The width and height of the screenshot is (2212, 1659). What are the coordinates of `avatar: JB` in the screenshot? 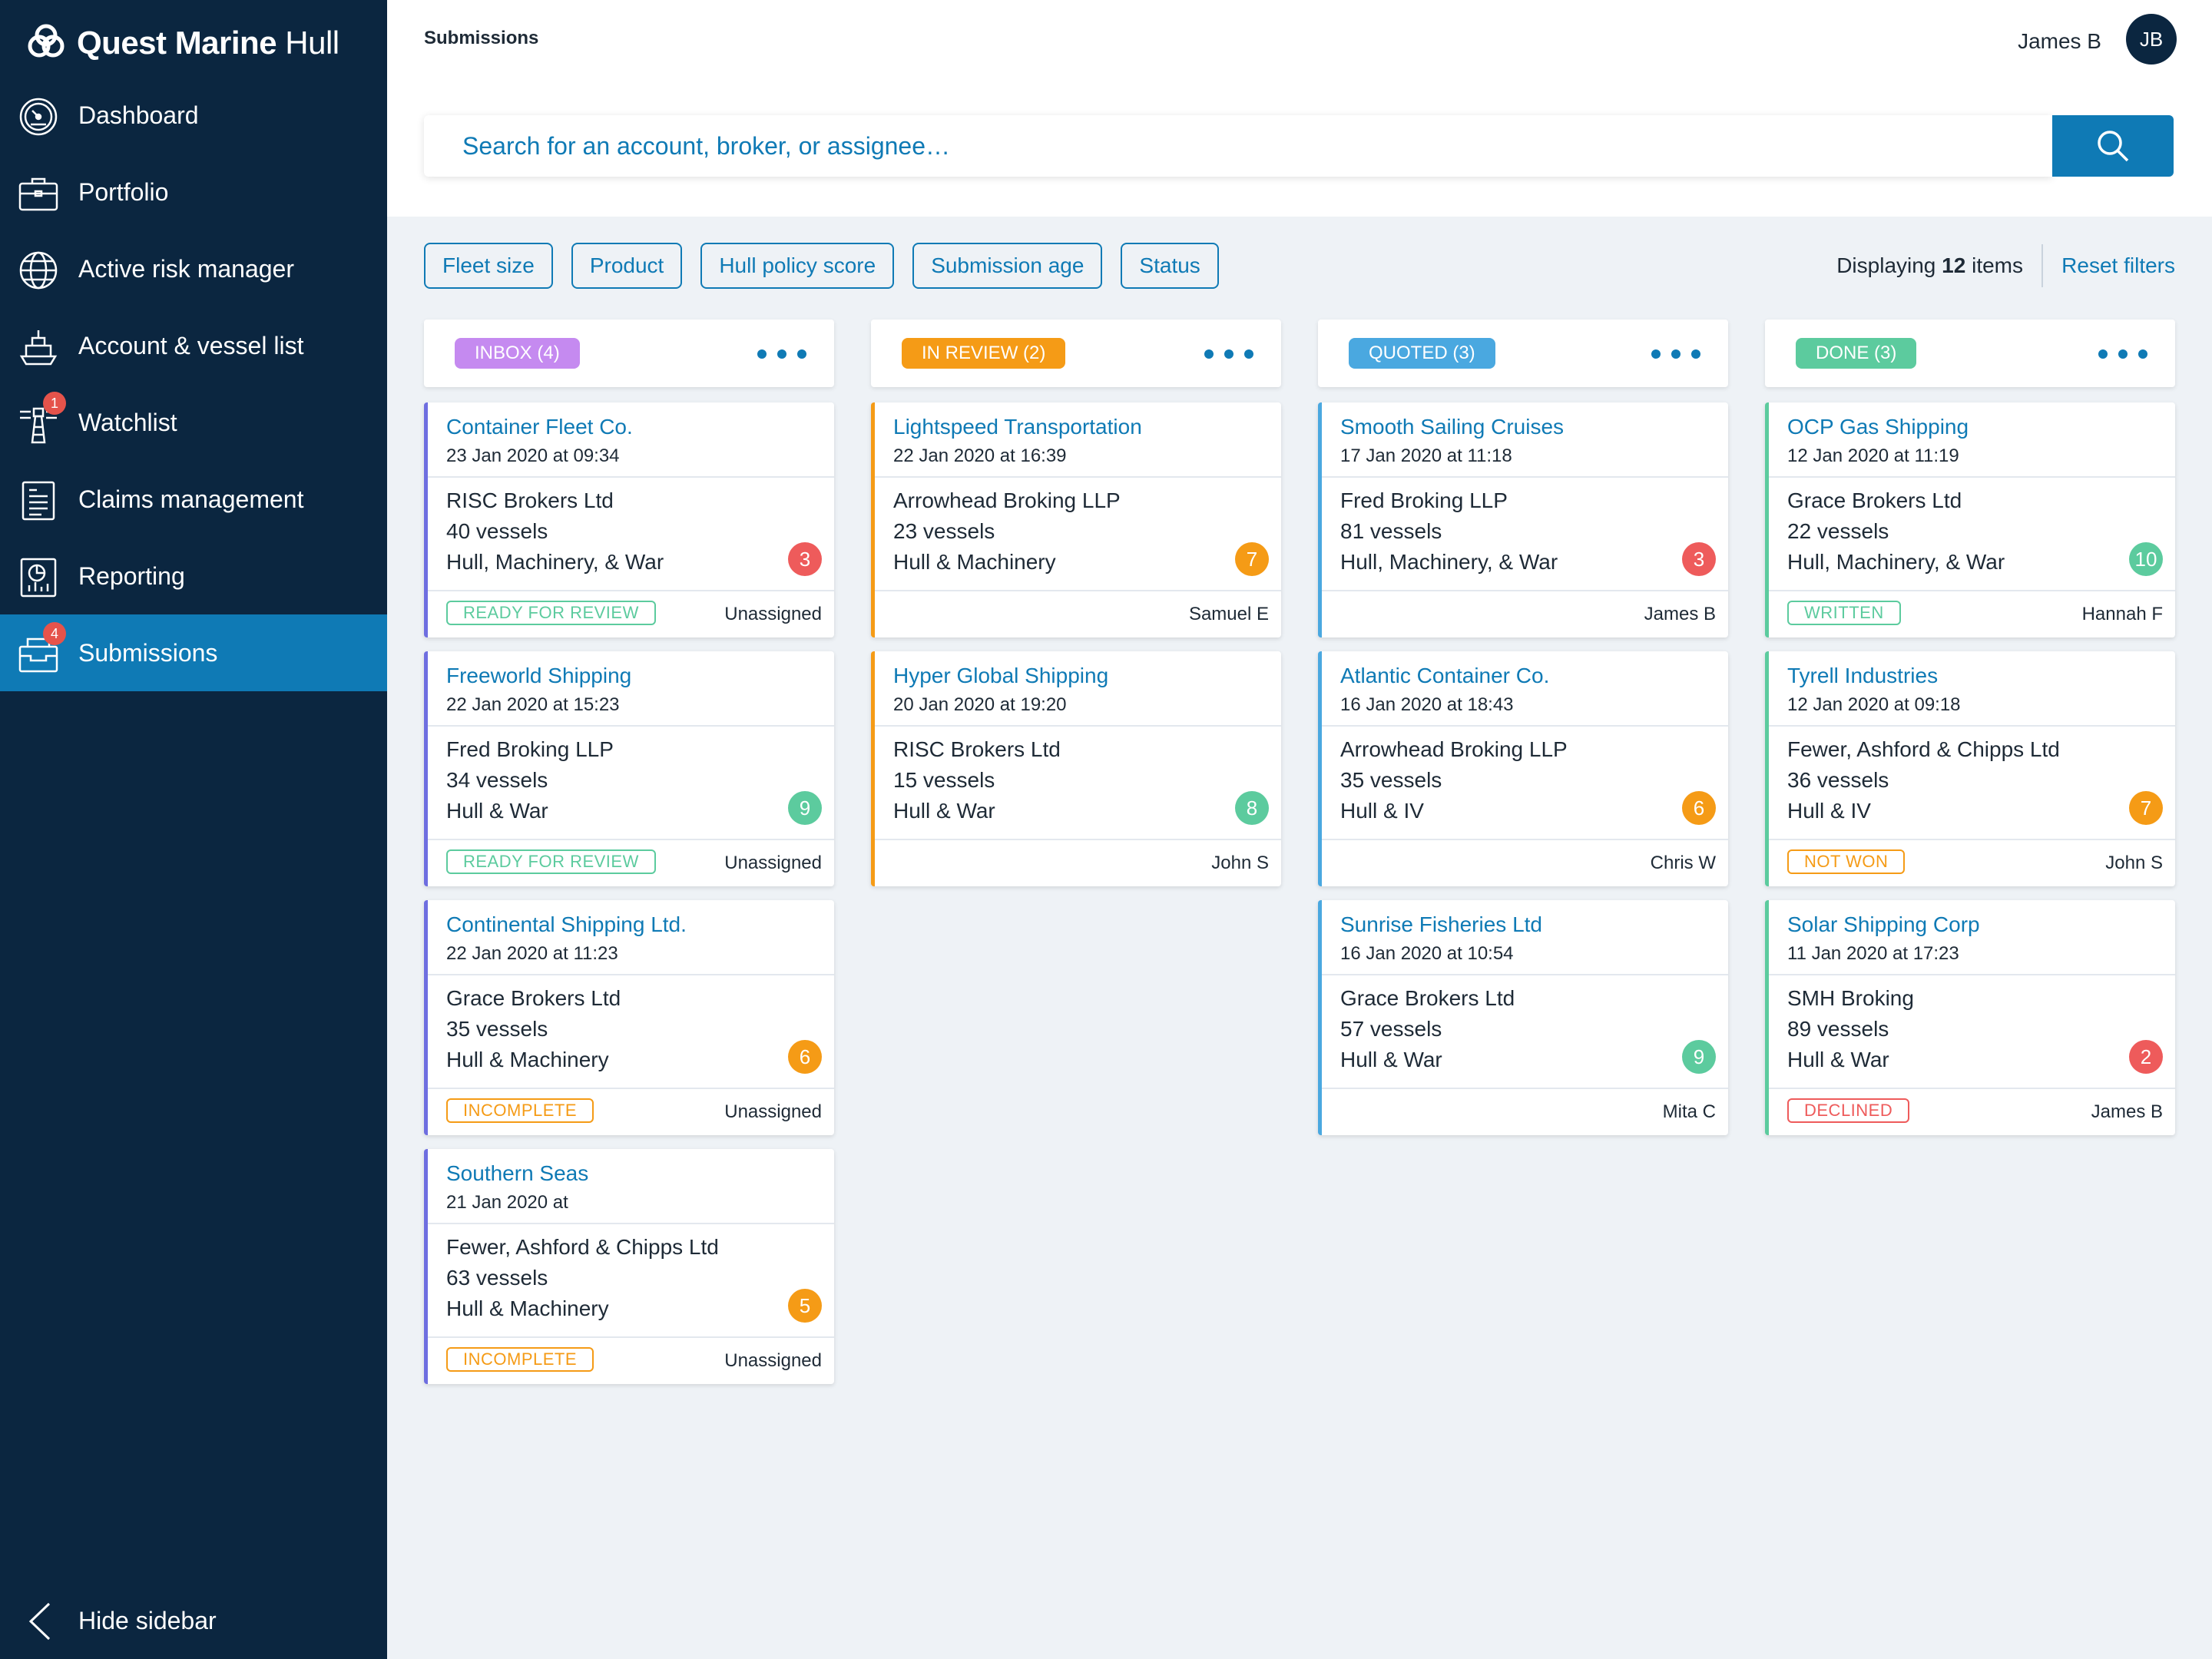 It's located at (2151, 40).